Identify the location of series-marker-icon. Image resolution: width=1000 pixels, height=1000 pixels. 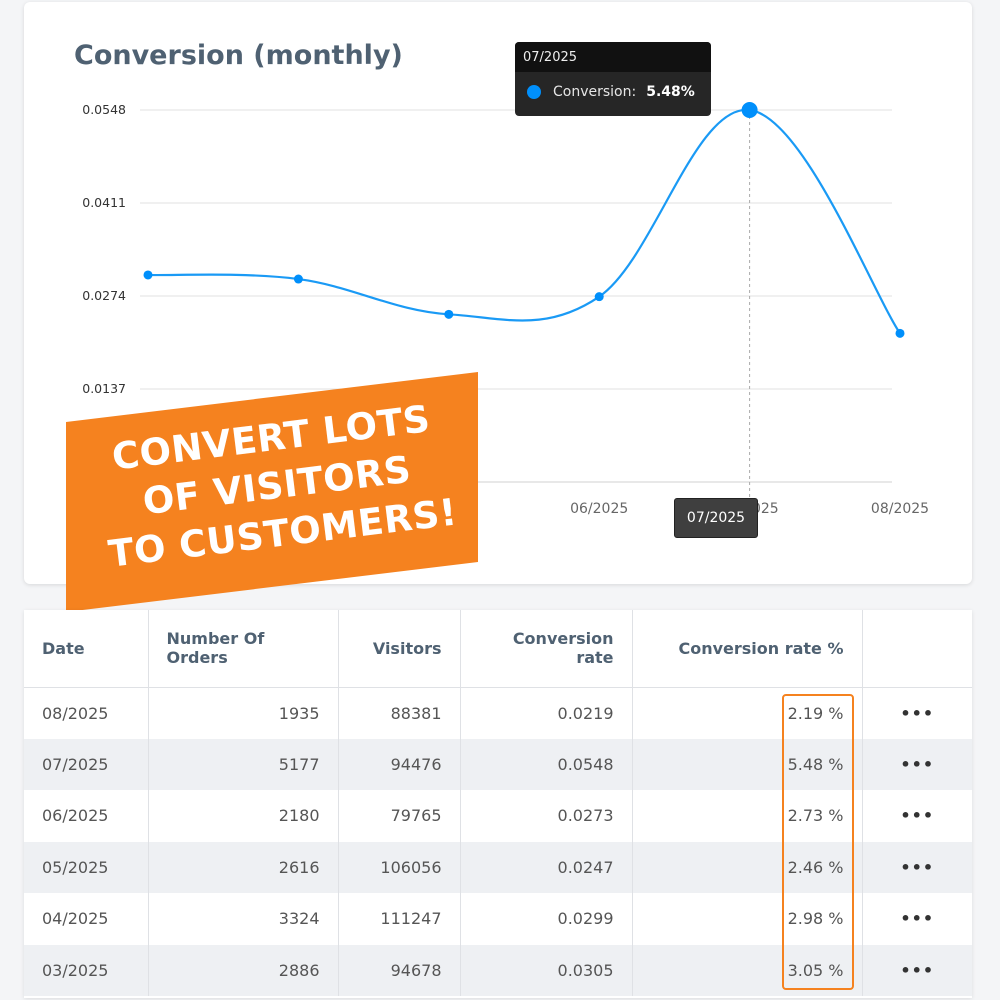
(534, 92).